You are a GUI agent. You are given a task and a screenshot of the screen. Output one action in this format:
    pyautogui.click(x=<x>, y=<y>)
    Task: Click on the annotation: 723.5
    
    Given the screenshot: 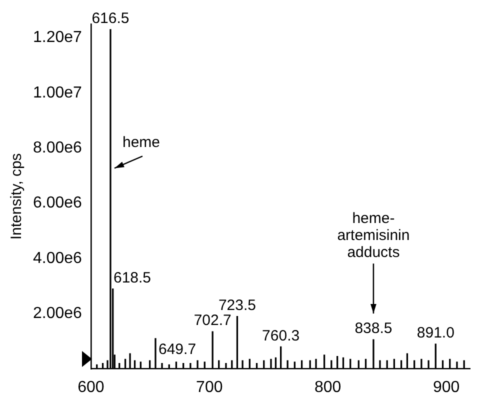 What is the action you would take?
    pyautogui.click(x=237, y=305)
    